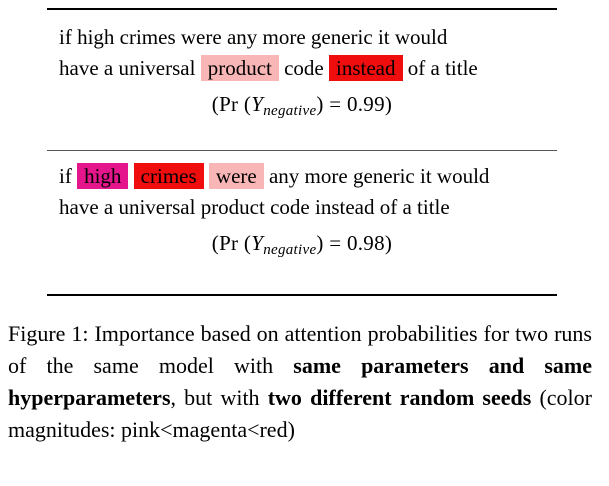 This screenshot has width=609, height=486. Describe the element at coordinates (366, 68) in the screenshot. I see `token-instead-highlight: instead` at that location.